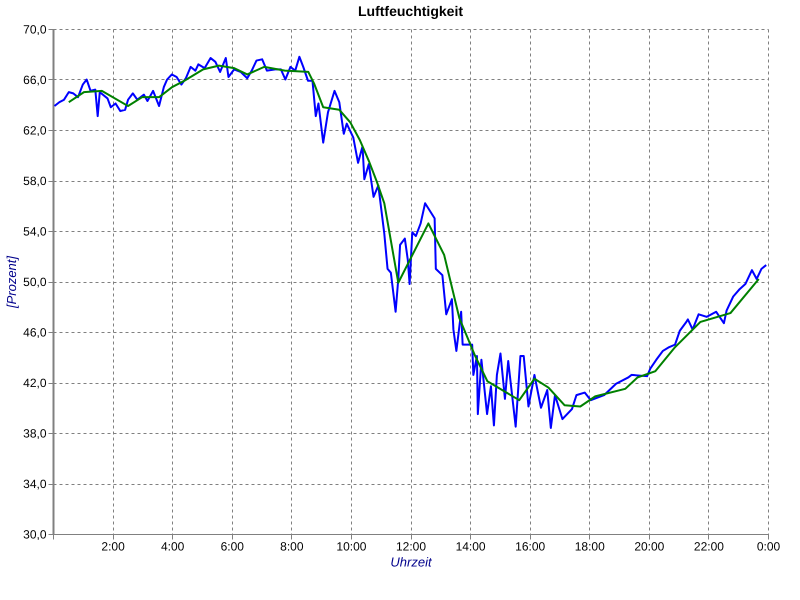  I want to click on x-tick-label: 16:00, so click(530, 547).